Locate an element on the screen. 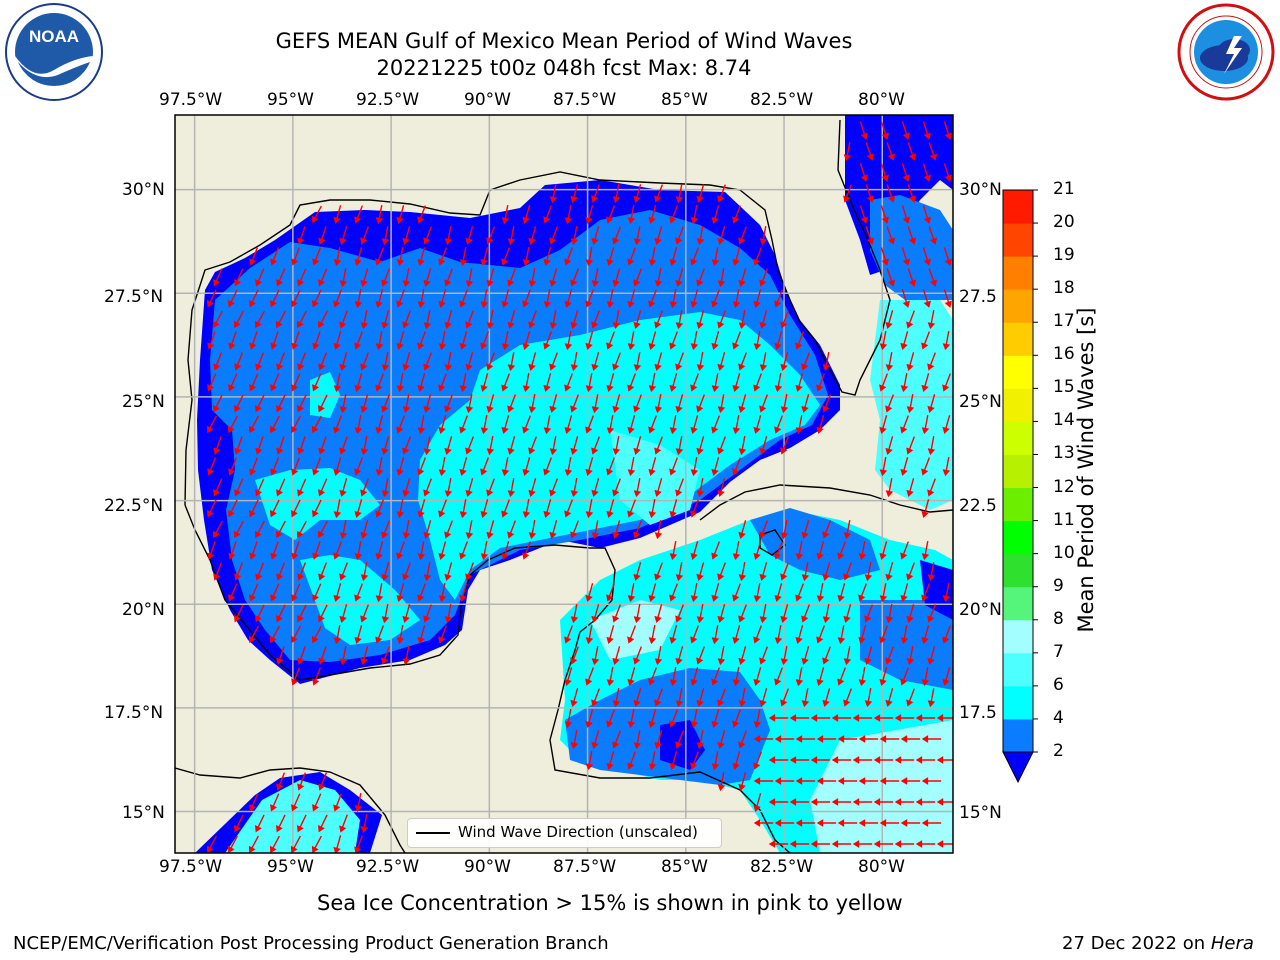  noaa-logo: NOAA is located at coordinates (54, 52).